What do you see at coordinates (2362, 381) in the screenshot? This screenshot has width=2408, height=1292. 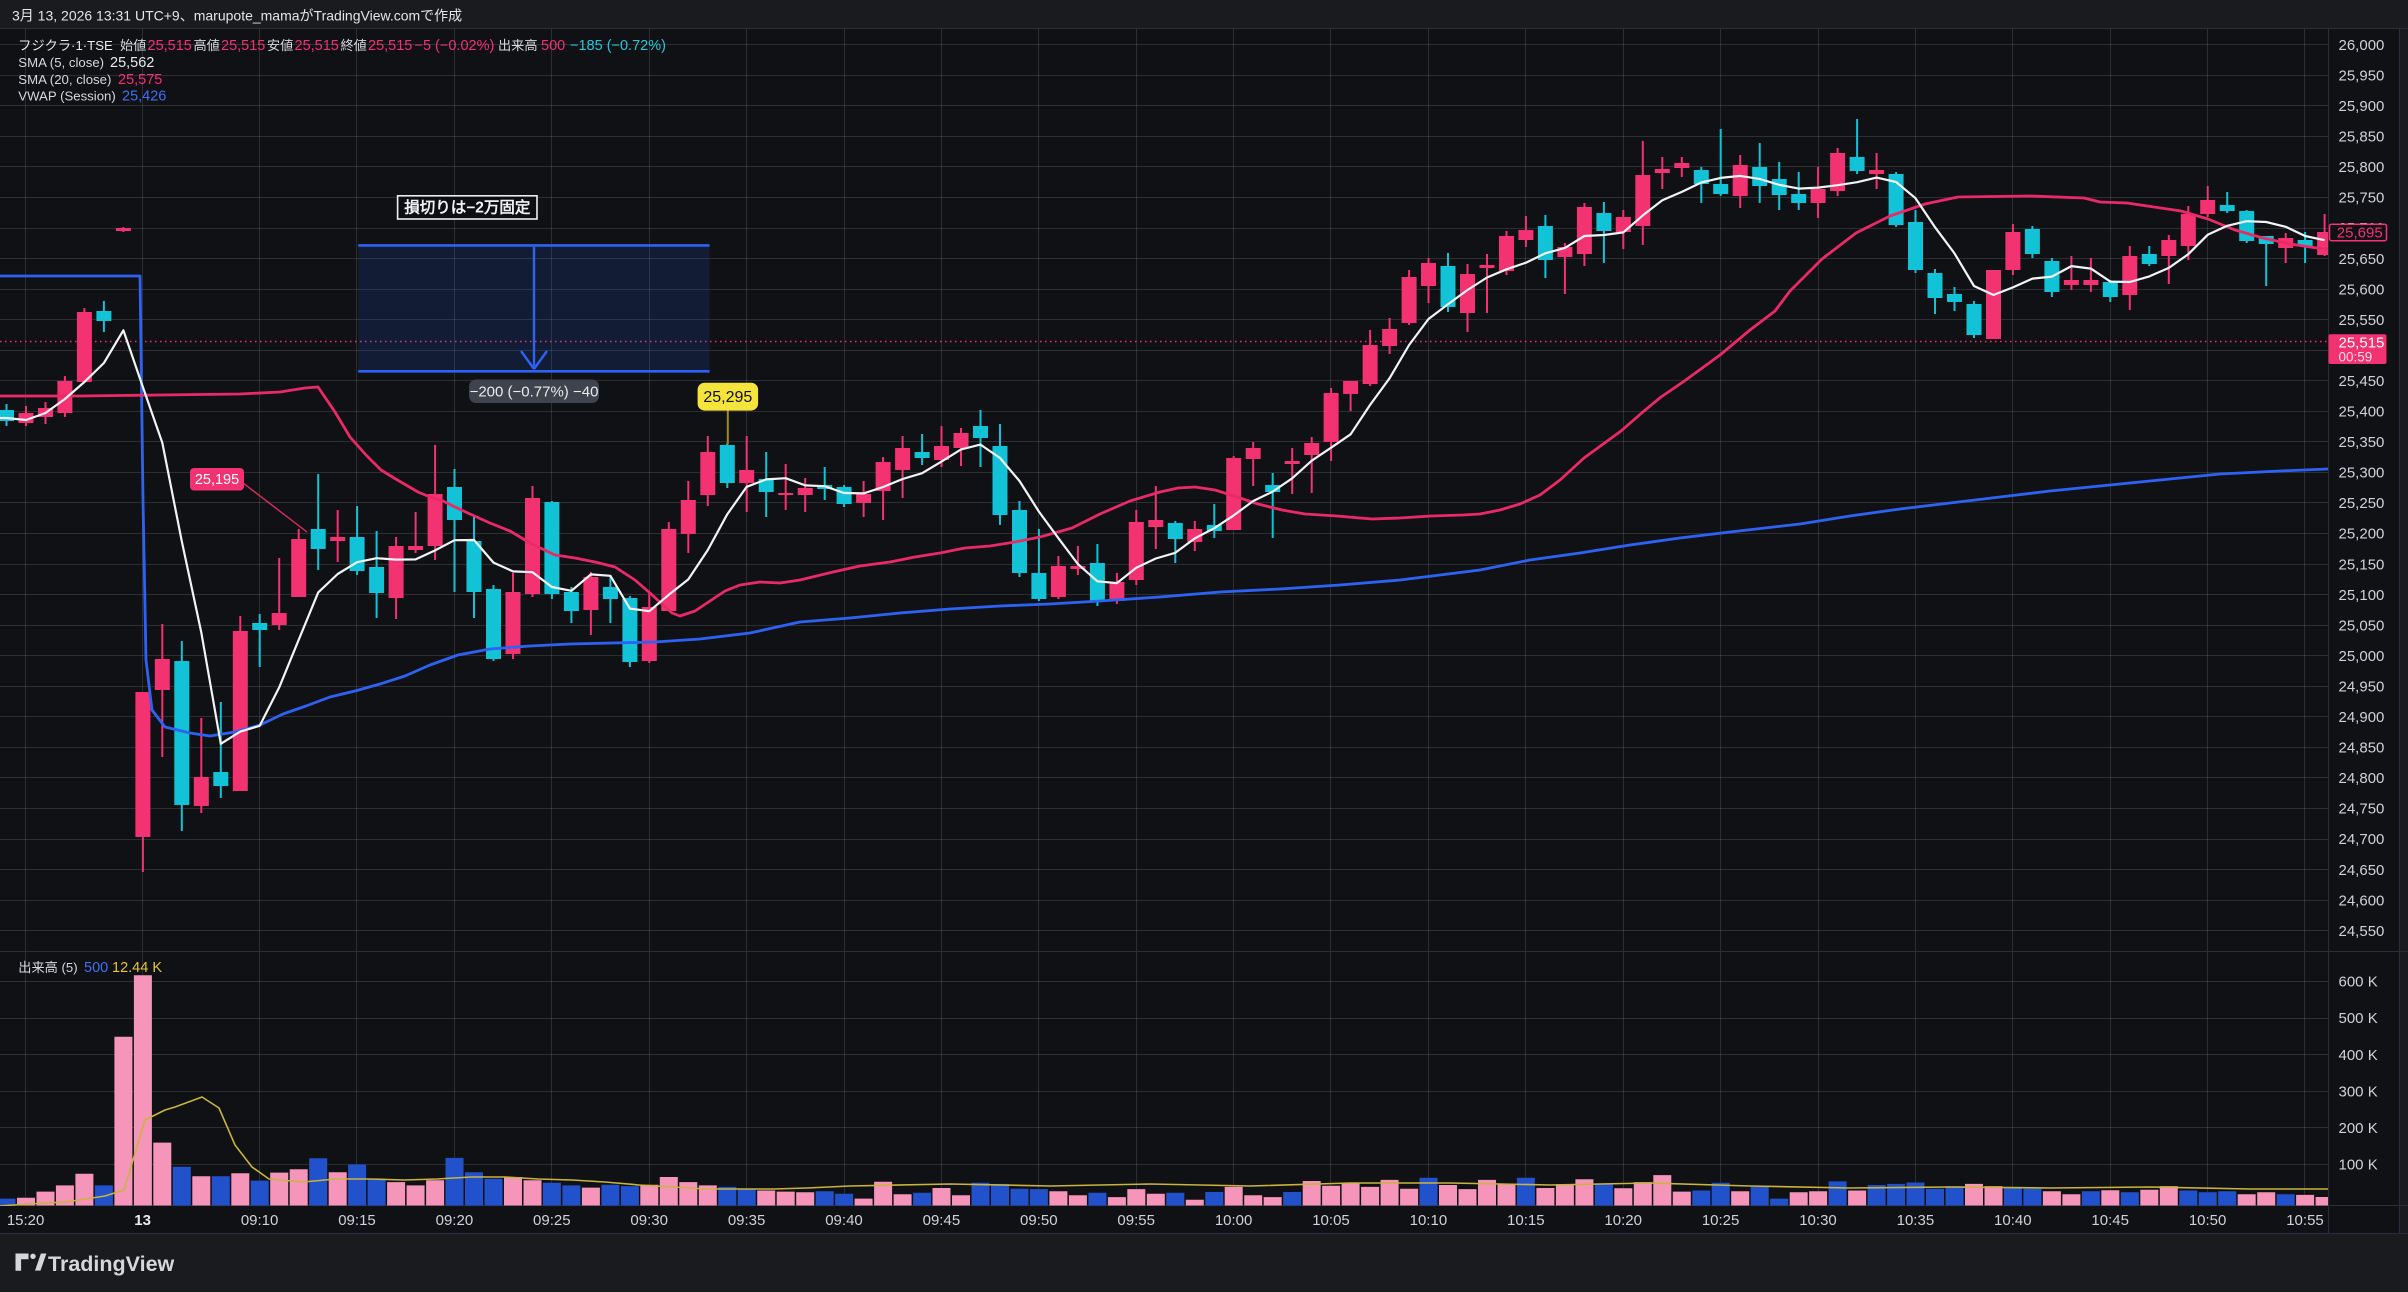 I see `svg-text: 25,450` at bounding box center [2362, 381].